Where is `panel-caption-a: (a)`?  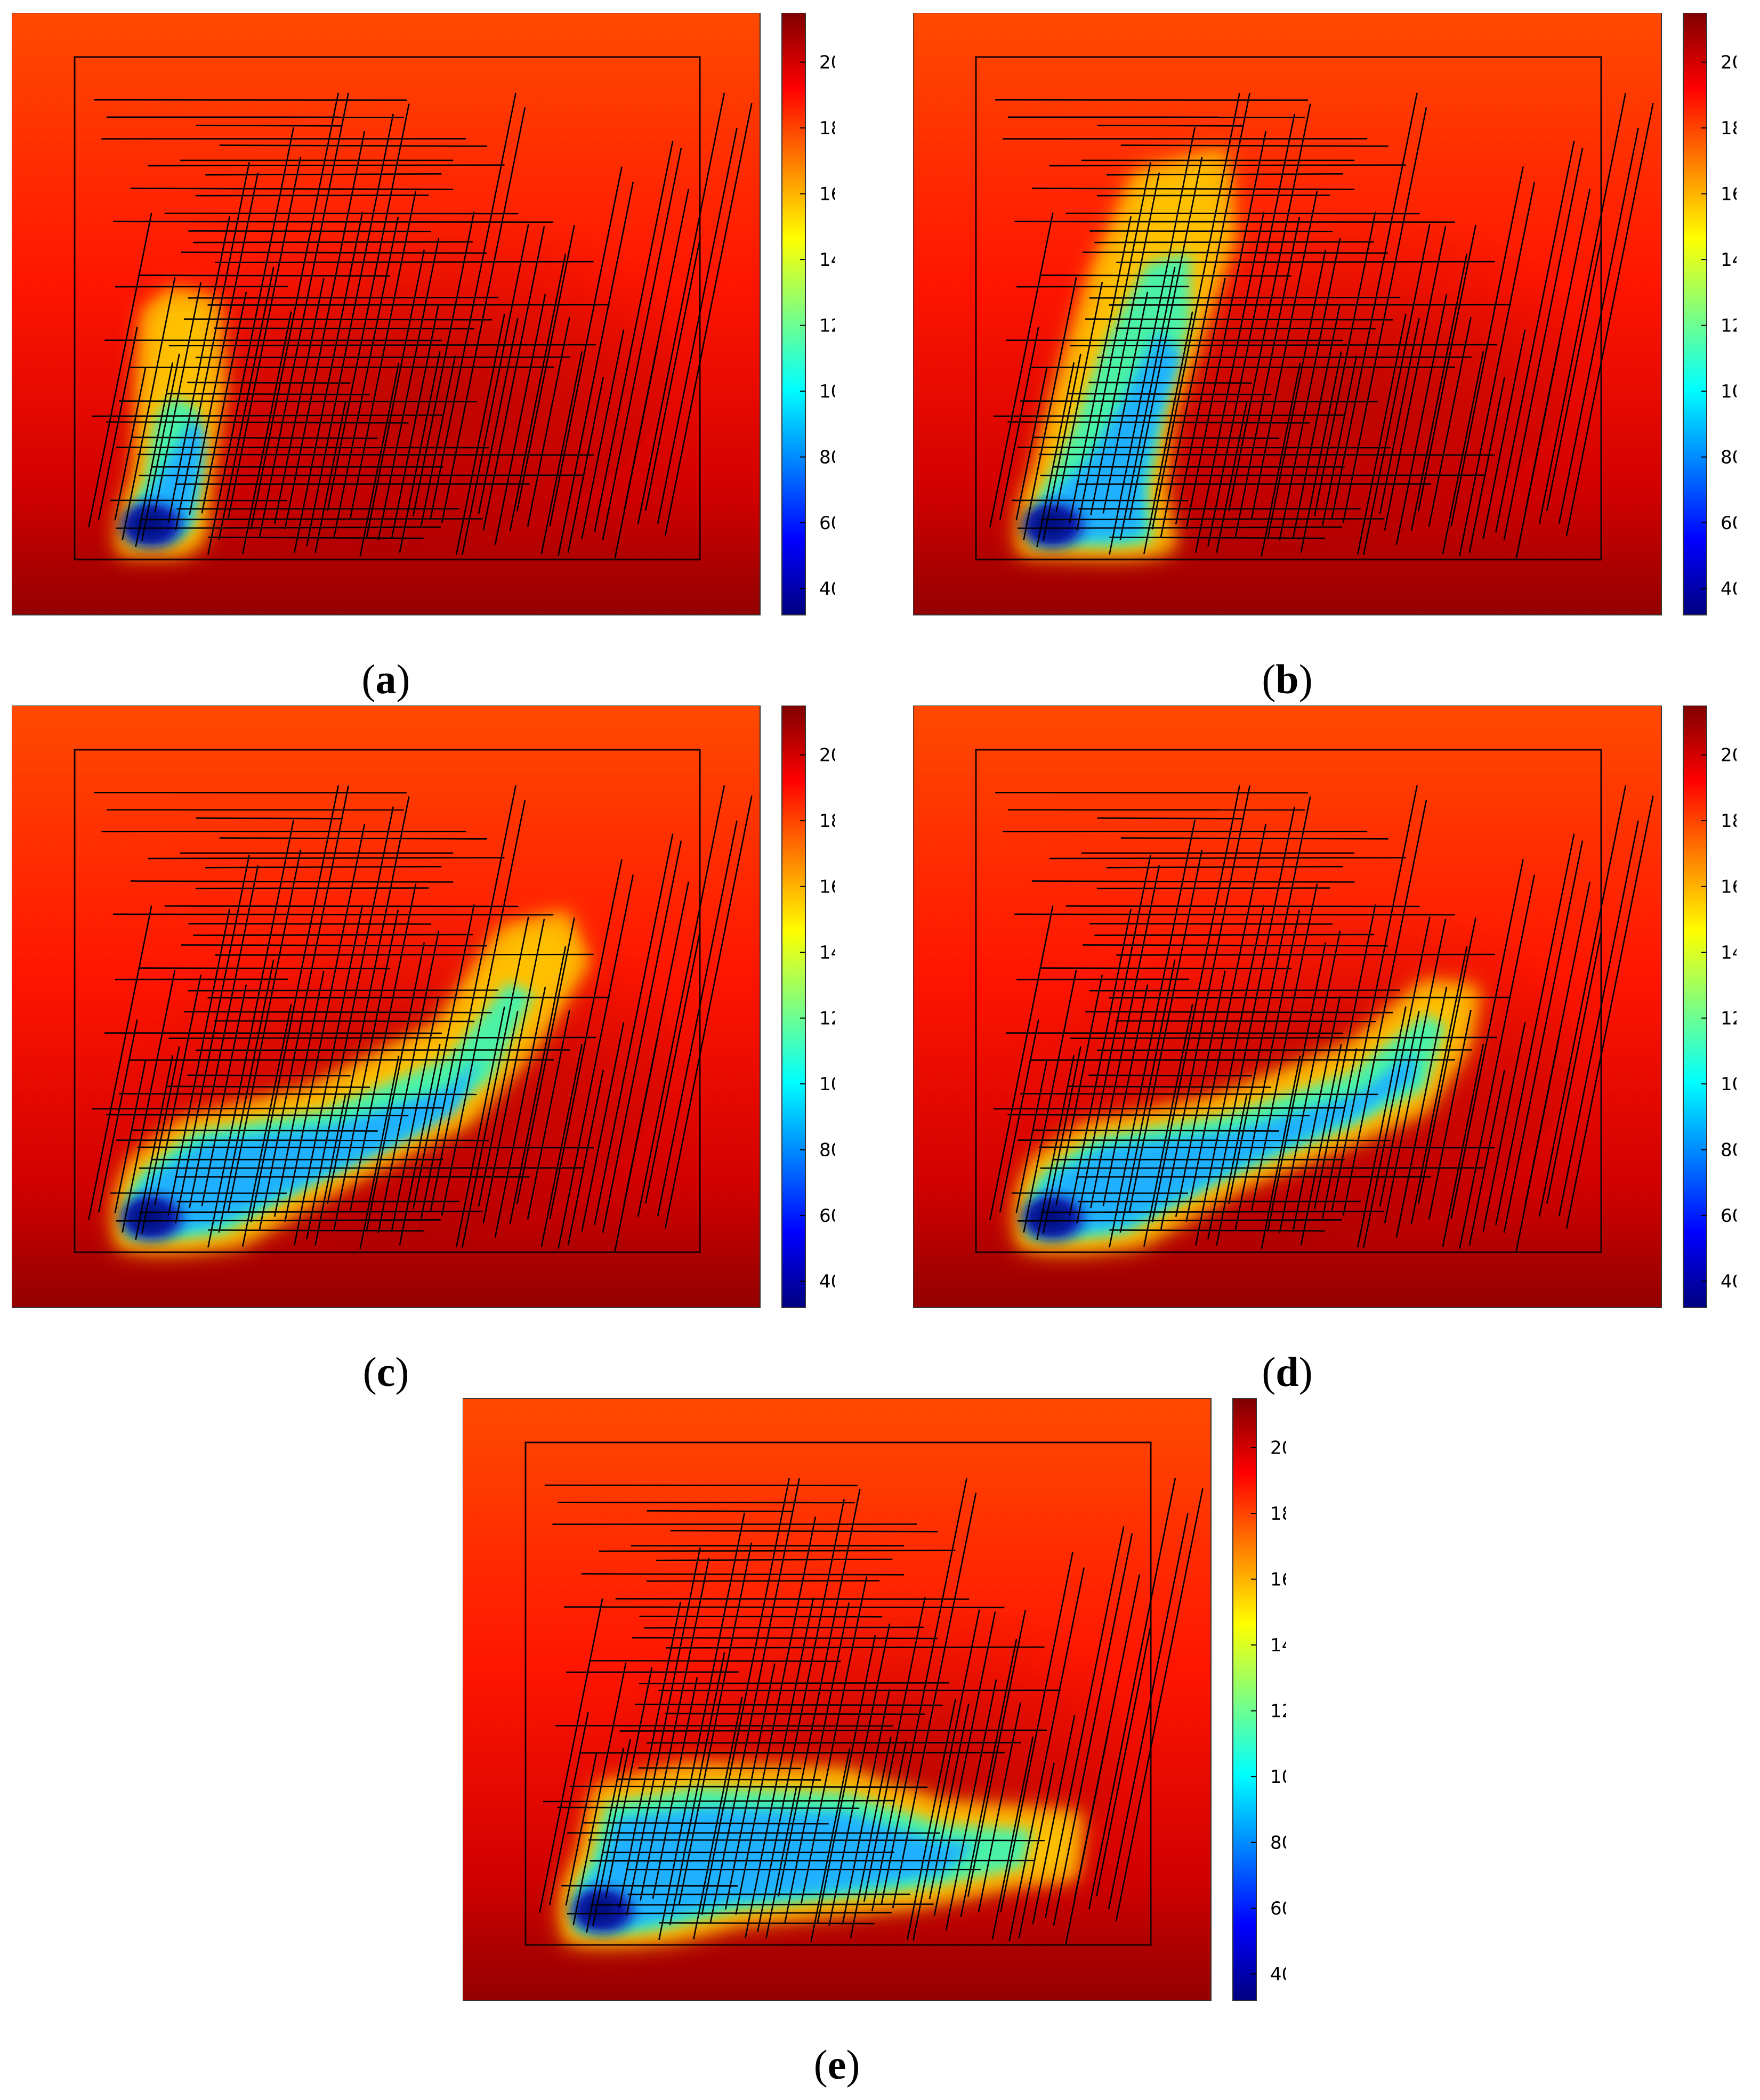 panel-caption-a: (a) is located at coordinates (386, 679).